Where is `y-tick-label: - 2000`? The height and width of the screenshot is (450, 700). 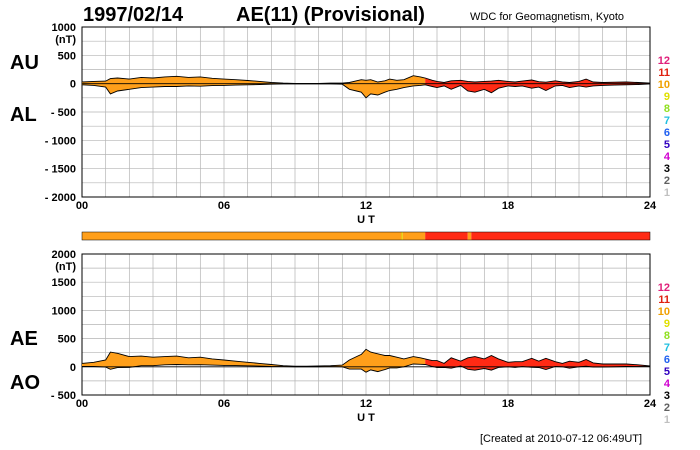
y-tick-label: - 2000 is located at coordinates (60, 198).